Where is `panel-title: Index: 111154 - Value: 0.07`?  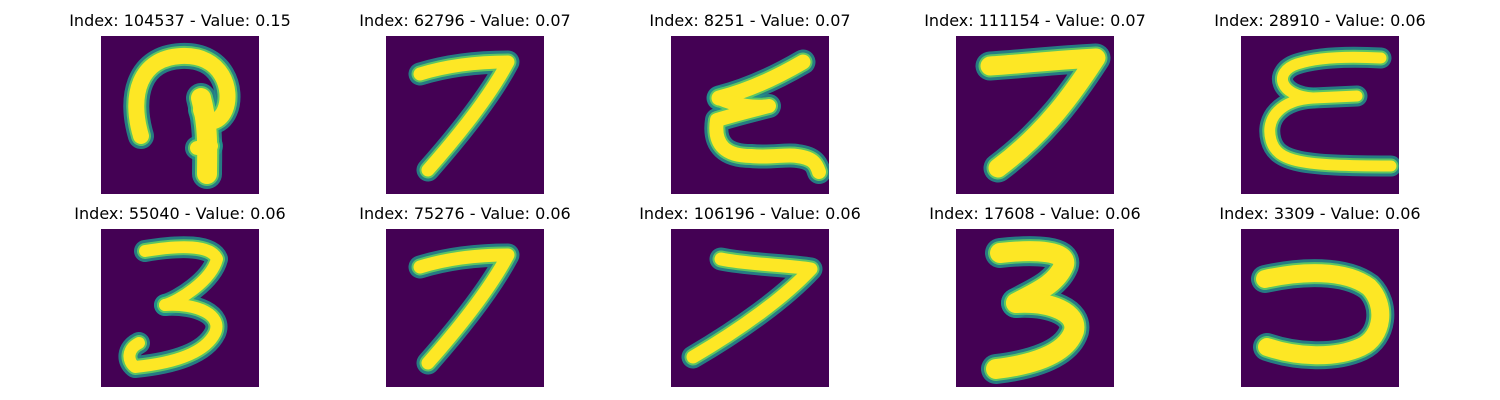 panel-title: Index: 111154 - Value: 0.07 is located at coordinates (1035, 20).